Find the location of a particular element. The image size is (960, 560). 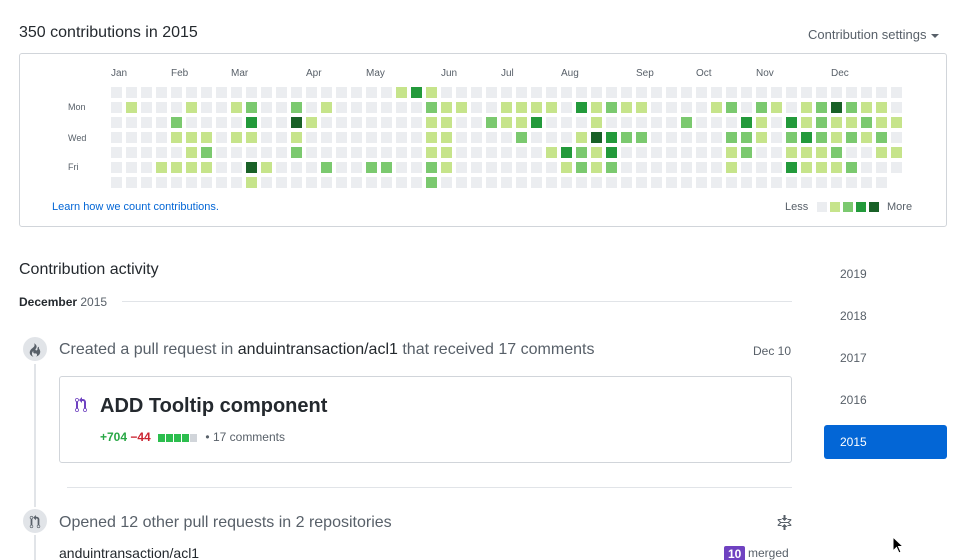

contribution-settings-dropdown: Contribution settings is located at coordinates (873, 34).